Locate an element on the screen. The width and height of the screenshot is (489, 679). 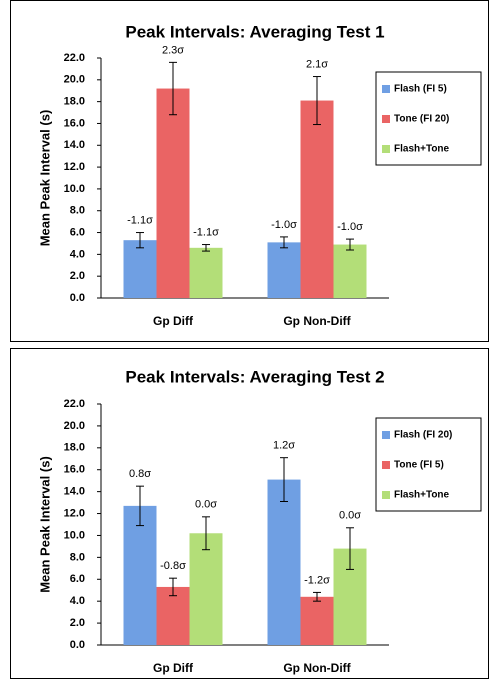
legend-label: Flash (FI 5) is located at coordinates (420, 89).